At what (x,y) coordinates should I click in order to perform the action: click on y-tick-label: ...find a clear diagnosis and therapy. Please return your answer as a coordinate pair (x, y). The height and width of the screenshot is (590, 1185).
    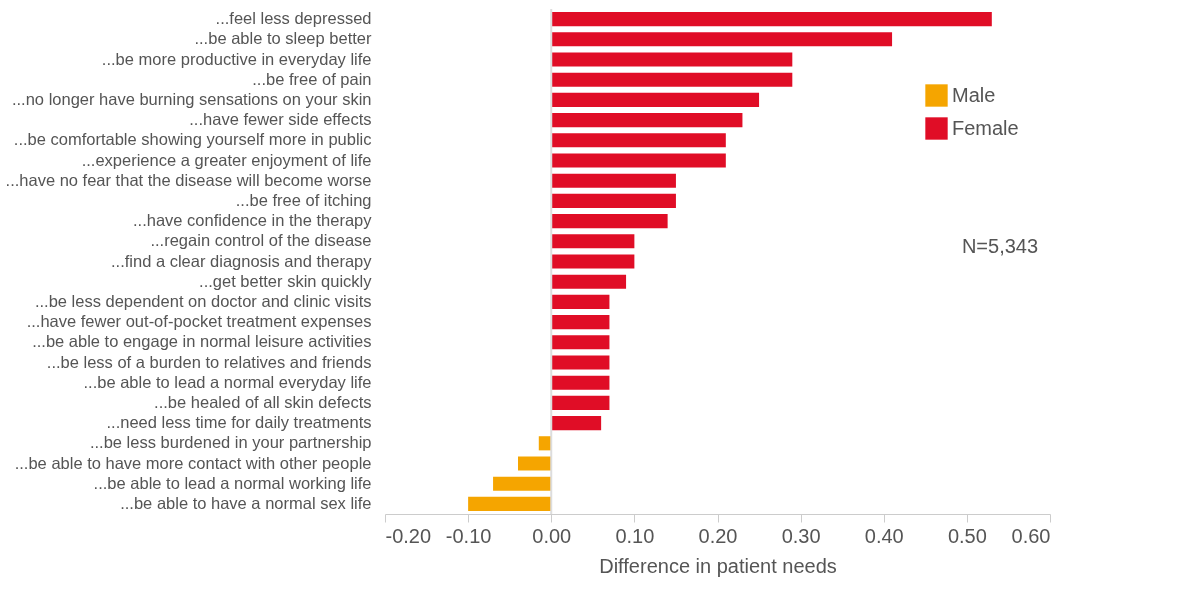
    Looking at the image, I should click on (242, 260).